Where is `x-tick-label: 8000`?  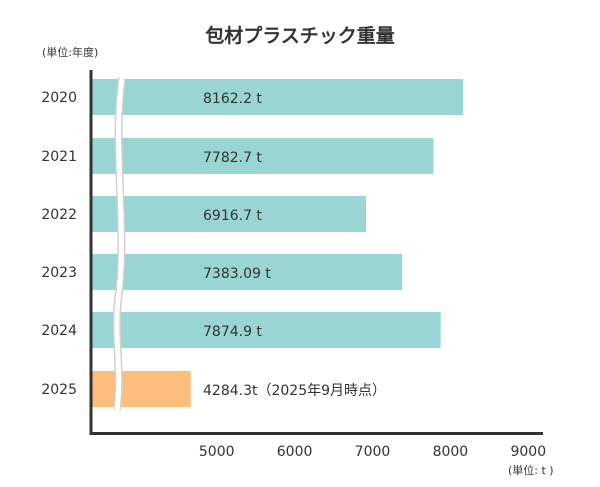 x-tick-label: 8000 is located at coordinates (451, 452).